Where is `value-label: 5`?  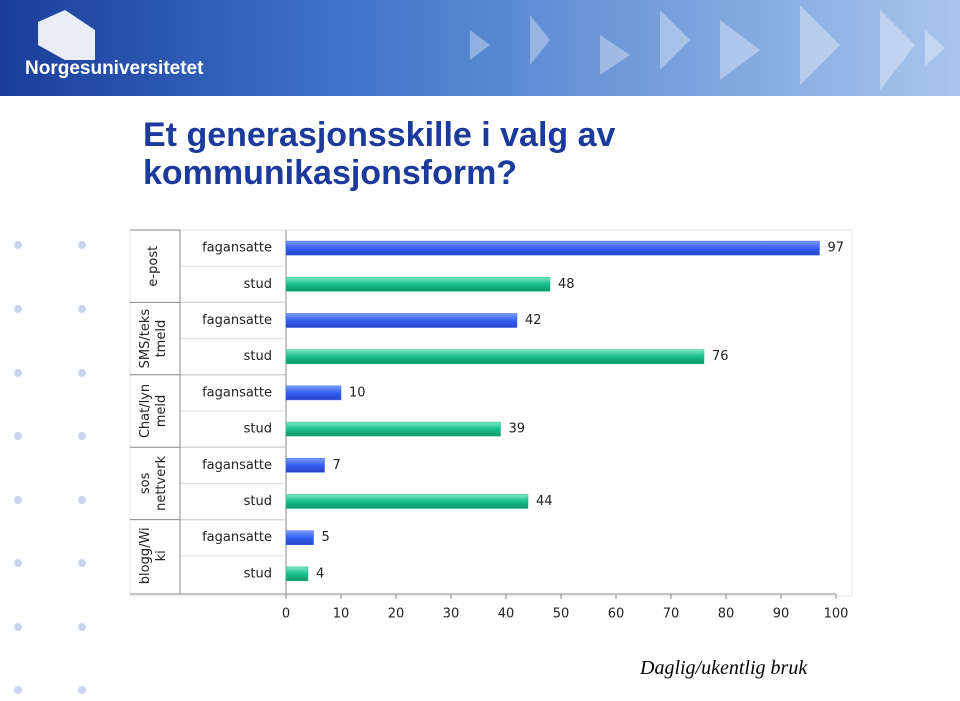 value-label: 5 is located at coordinates (326, 537).